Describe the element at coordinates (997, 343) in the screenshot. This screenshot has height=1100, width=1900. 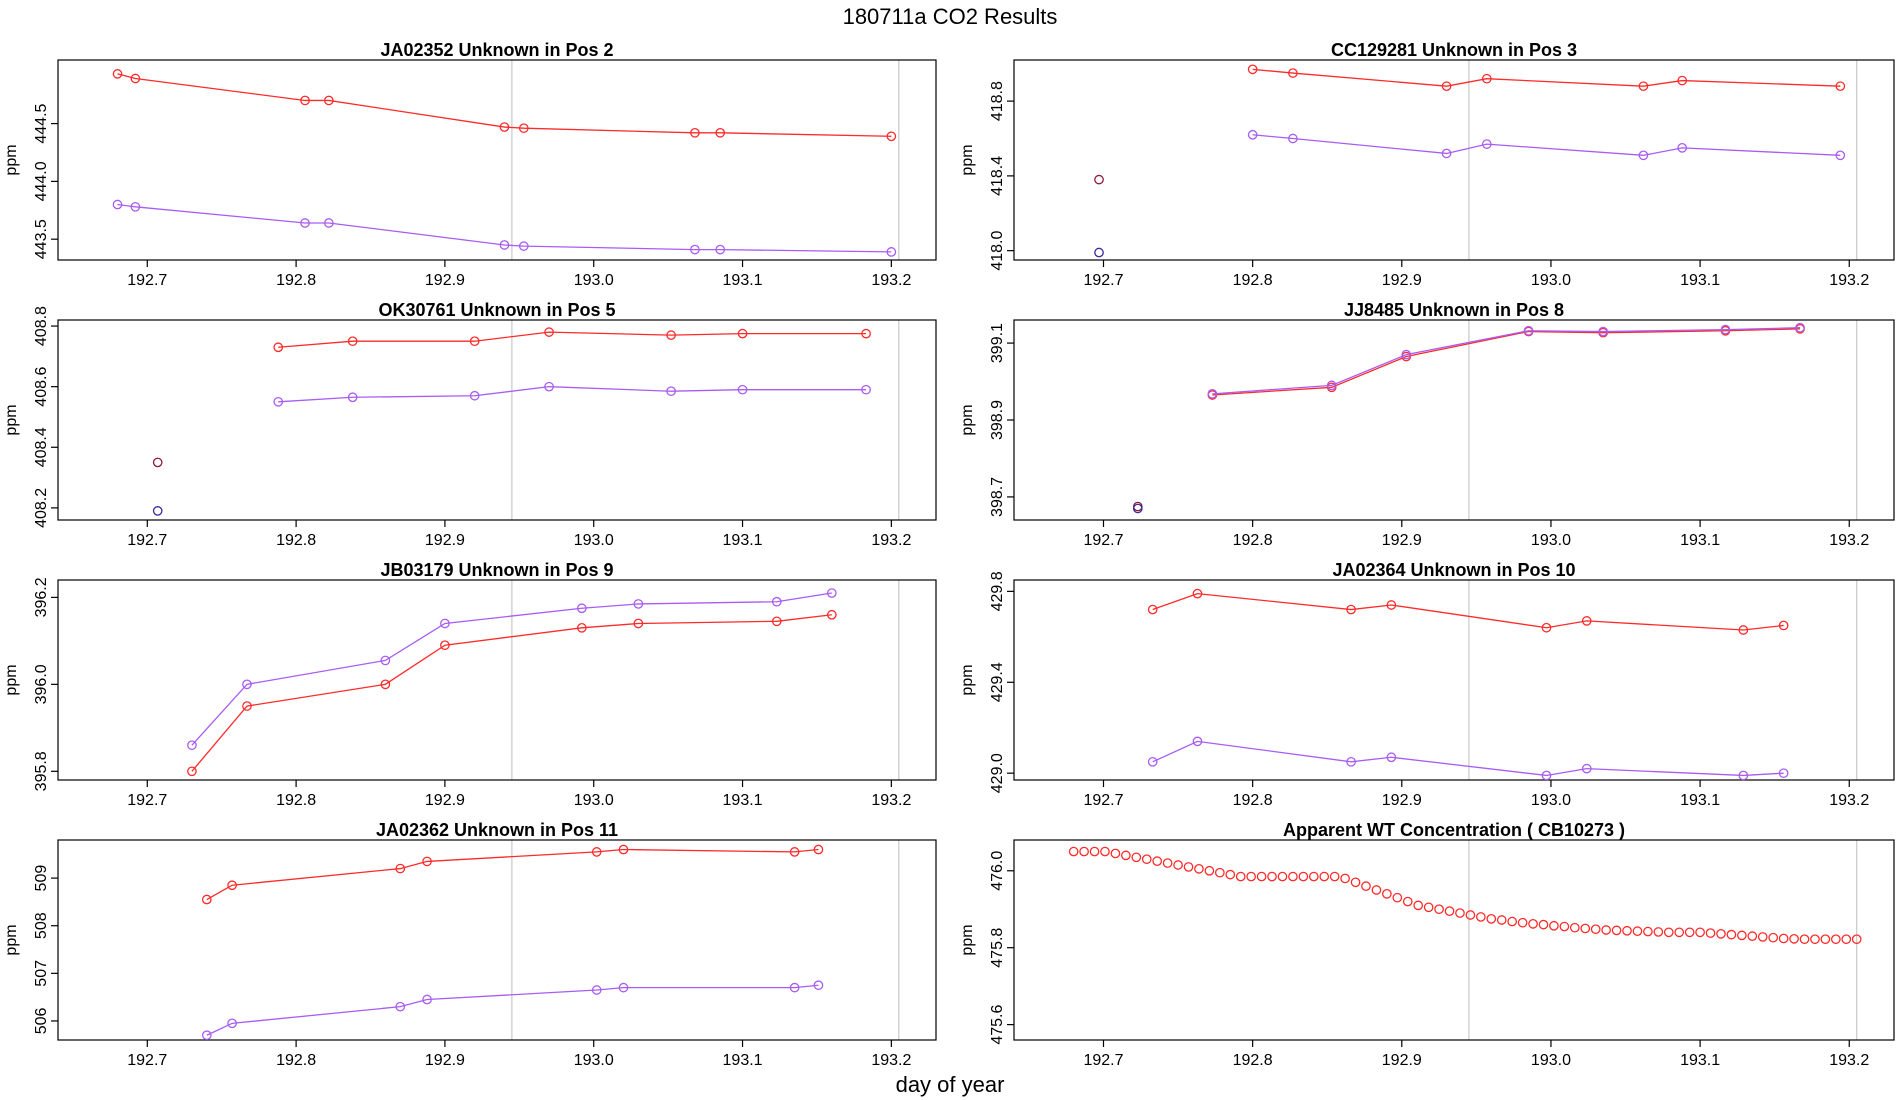
I see `y-tick-label: 399.1` at that location.